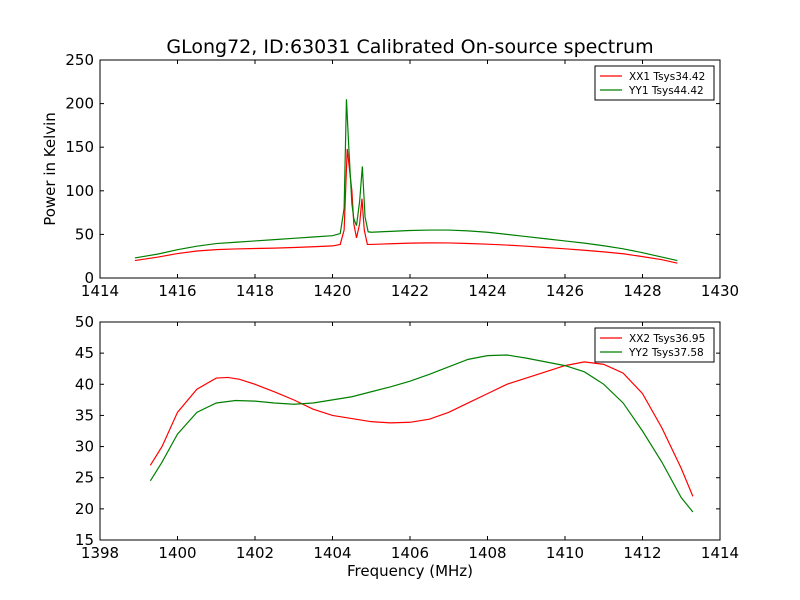 The width and height of the screenshot is (800, 600). What do you see at coordinates (50, 169) in the screenshot?
I see `chart0-ylabel: Power in Kelvin` at bounding box center [50, 169].